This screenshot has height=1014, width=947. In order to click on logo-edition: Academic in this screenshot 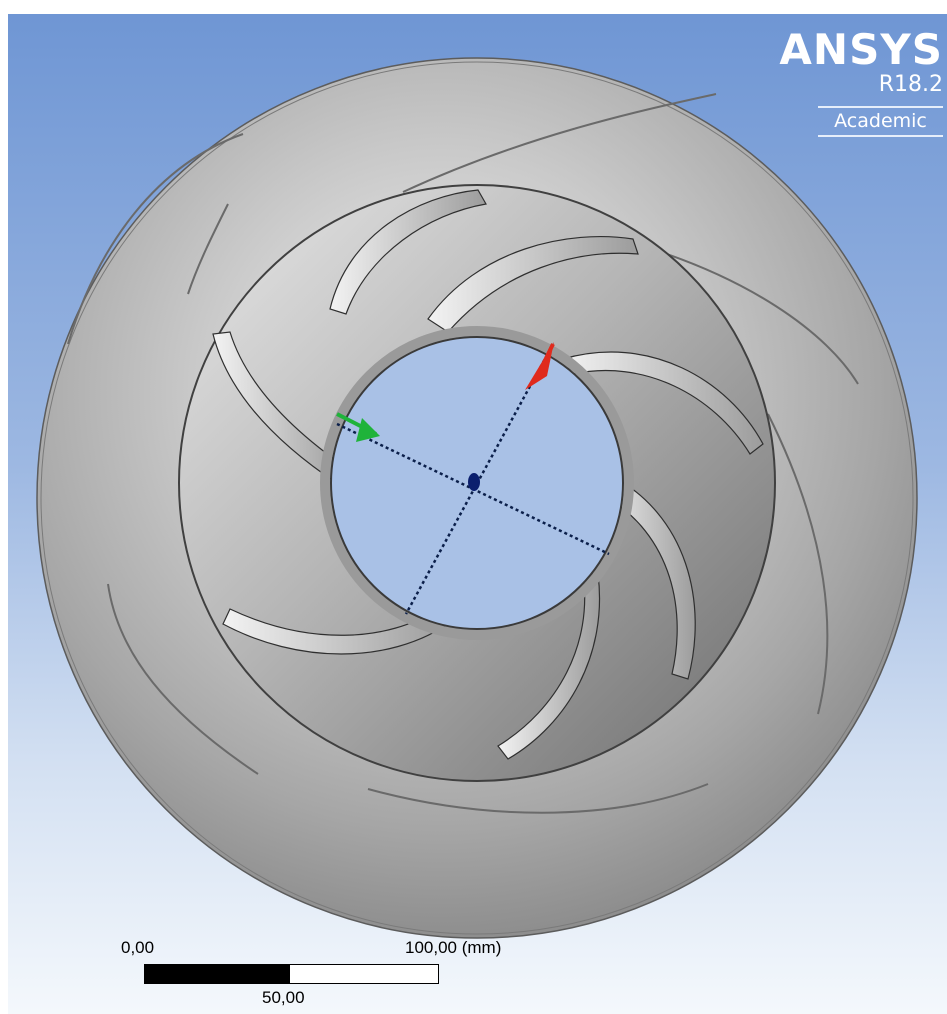, I will do `click(880, 121)`.